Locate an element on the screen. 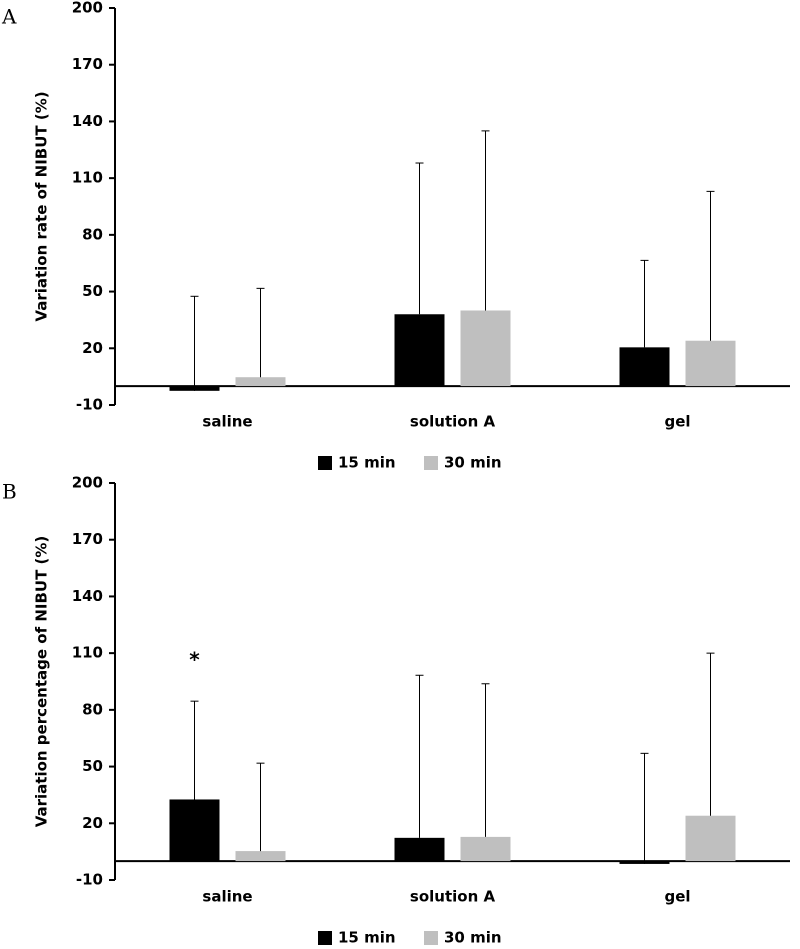  panel-label: A is located at coordinates (9, 17).